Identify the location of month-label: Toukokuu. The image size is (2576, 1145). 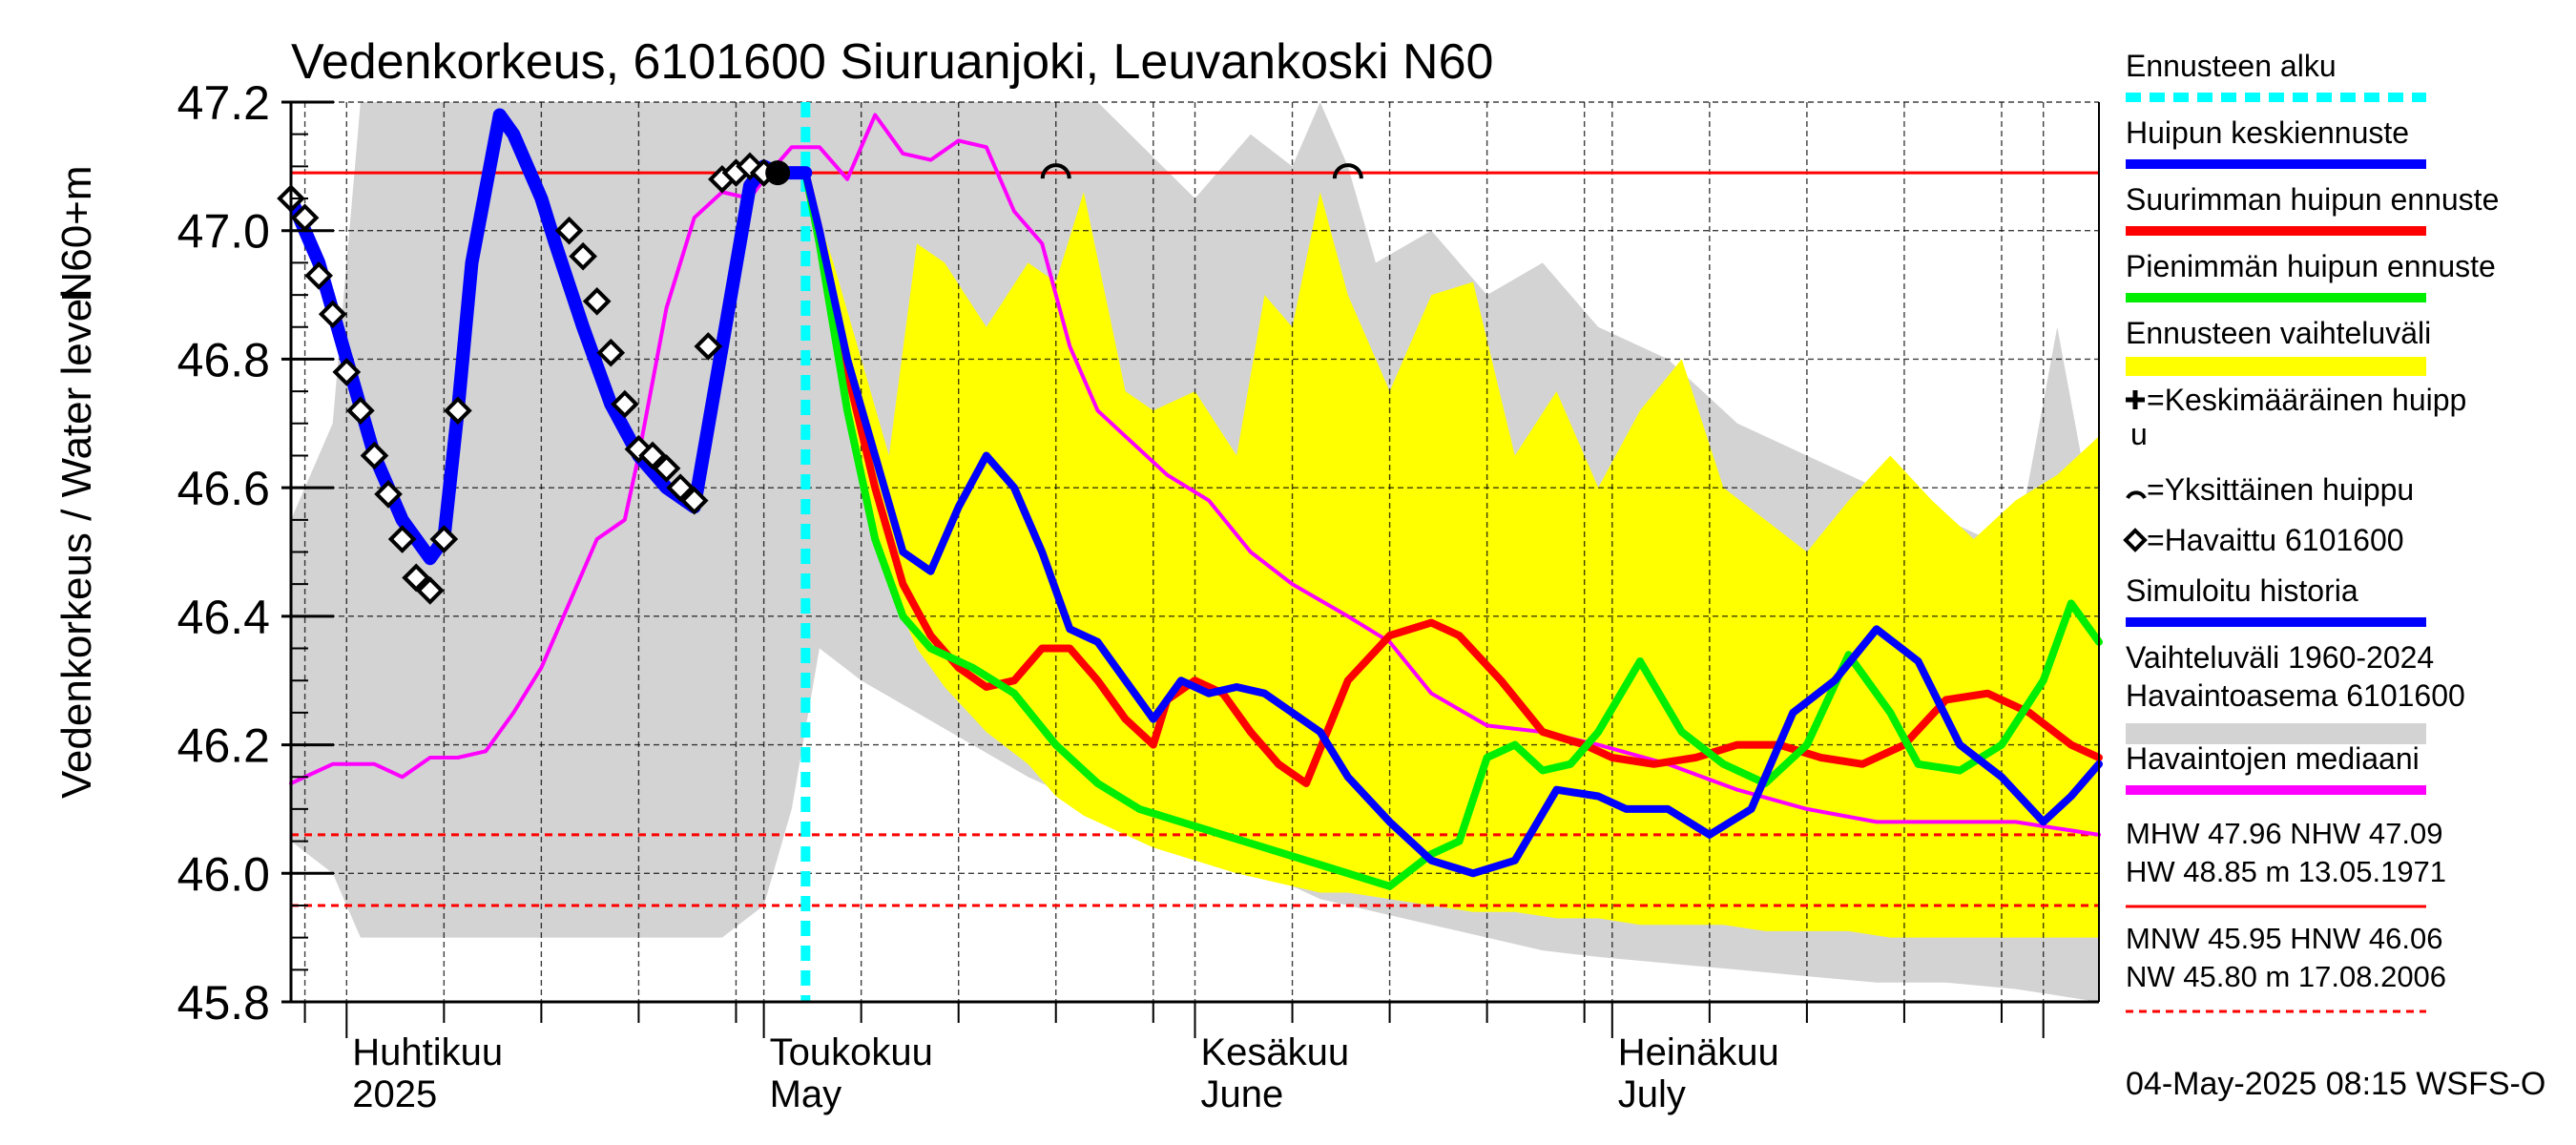
(851, 1052).